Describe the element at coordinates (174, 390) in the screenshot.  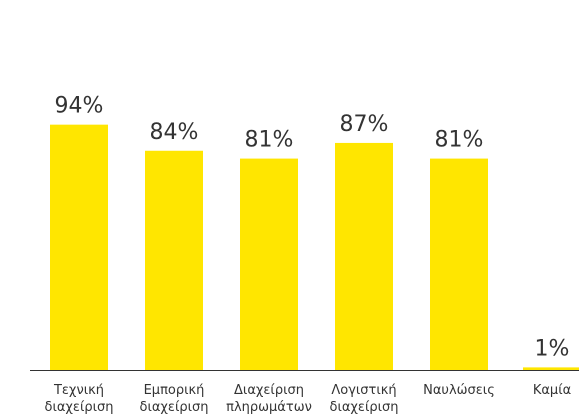
I see `category-label-1-line-0: Εμπορική` at that location.